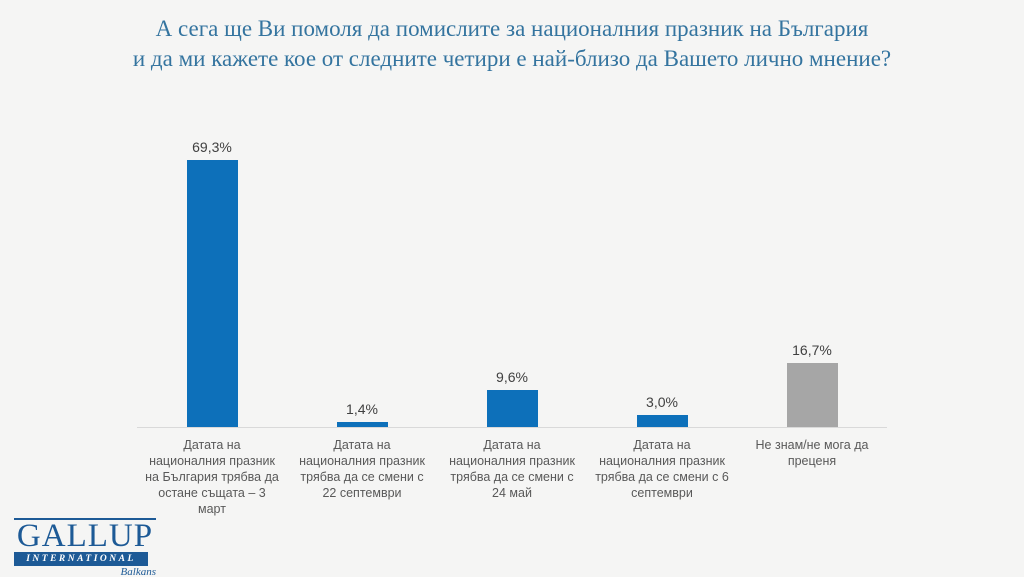 This screenshot has width=1024, height=577. I want to click on bar-column: 3,0%, so click(662, 280).